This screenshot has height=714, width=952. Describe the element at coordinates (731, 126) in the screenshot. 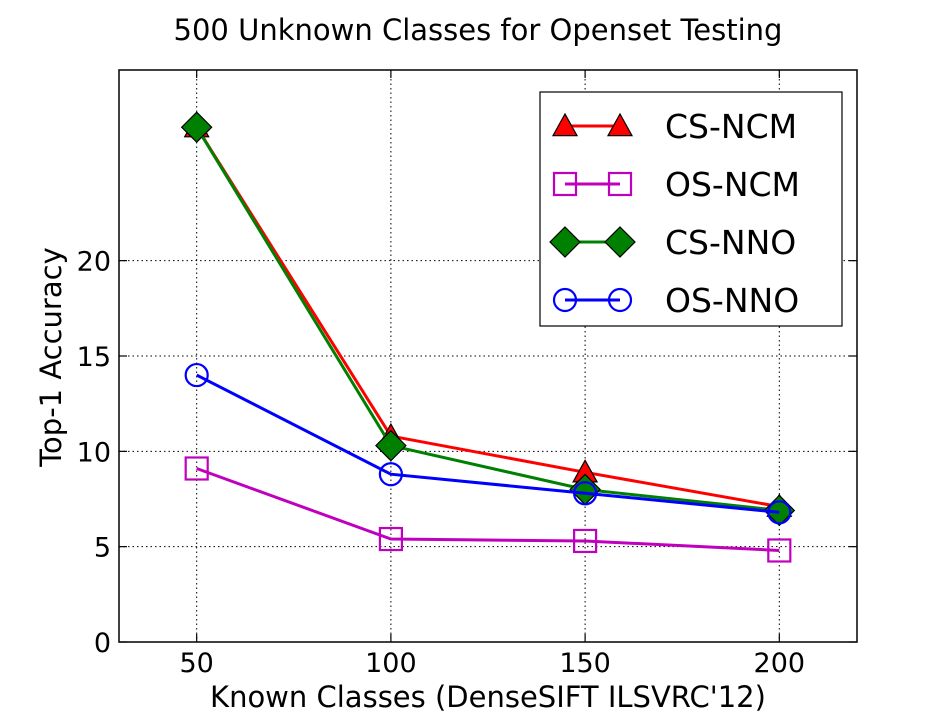

I see `legend-label-cs-ncm: CS-NCM` at that location.